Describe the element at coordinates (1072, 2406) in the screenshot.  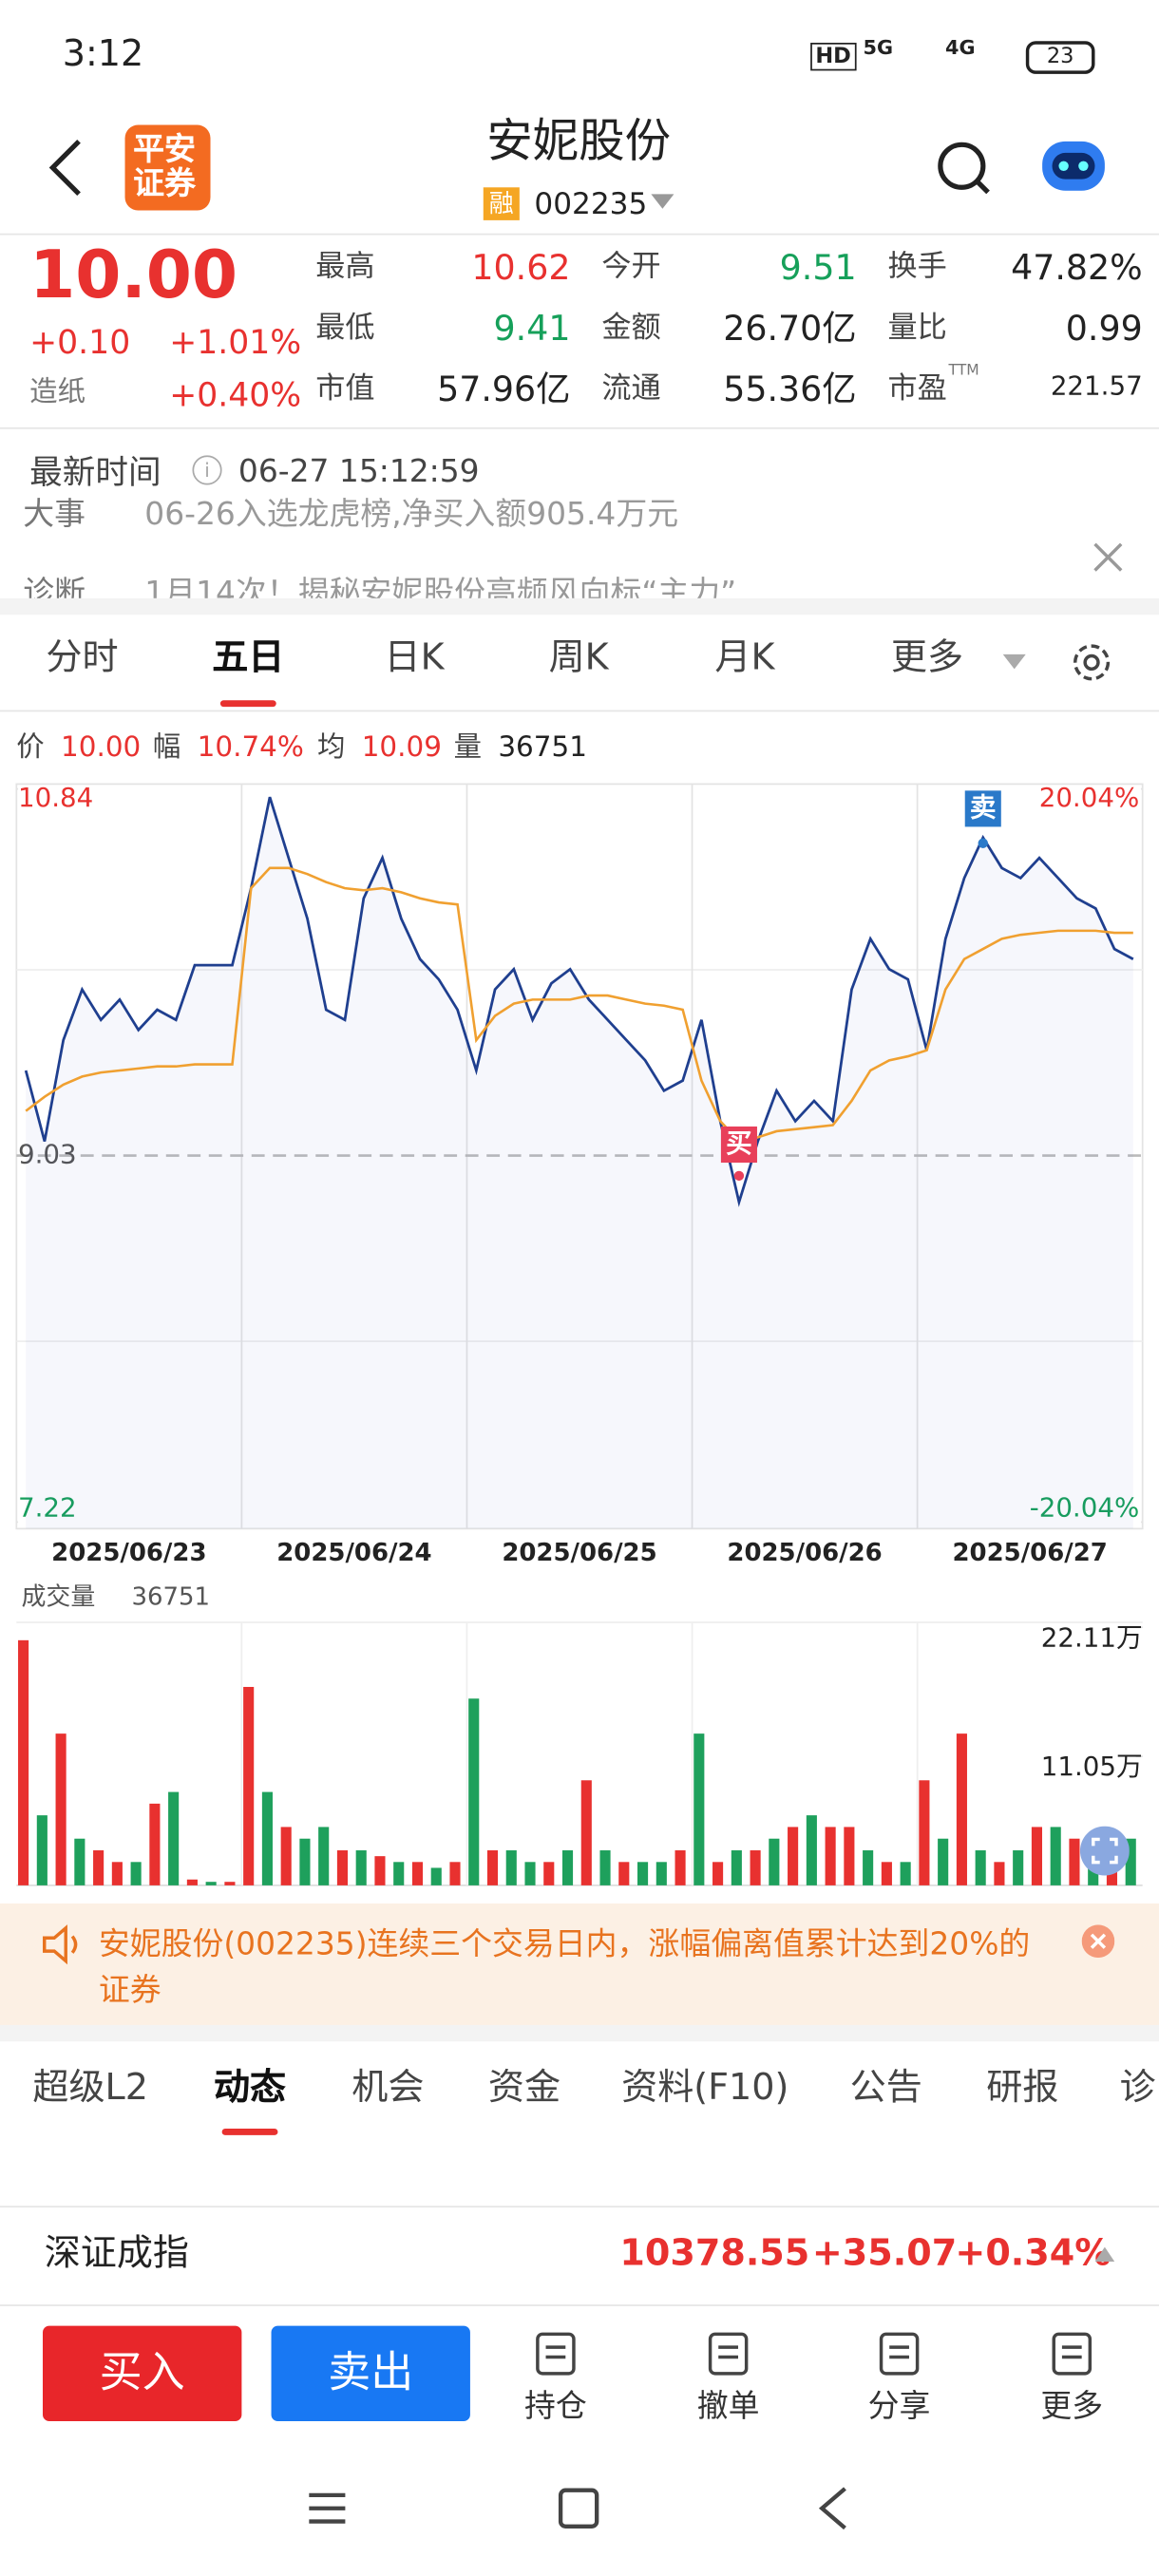
I see `action-label: 更多` at that location.